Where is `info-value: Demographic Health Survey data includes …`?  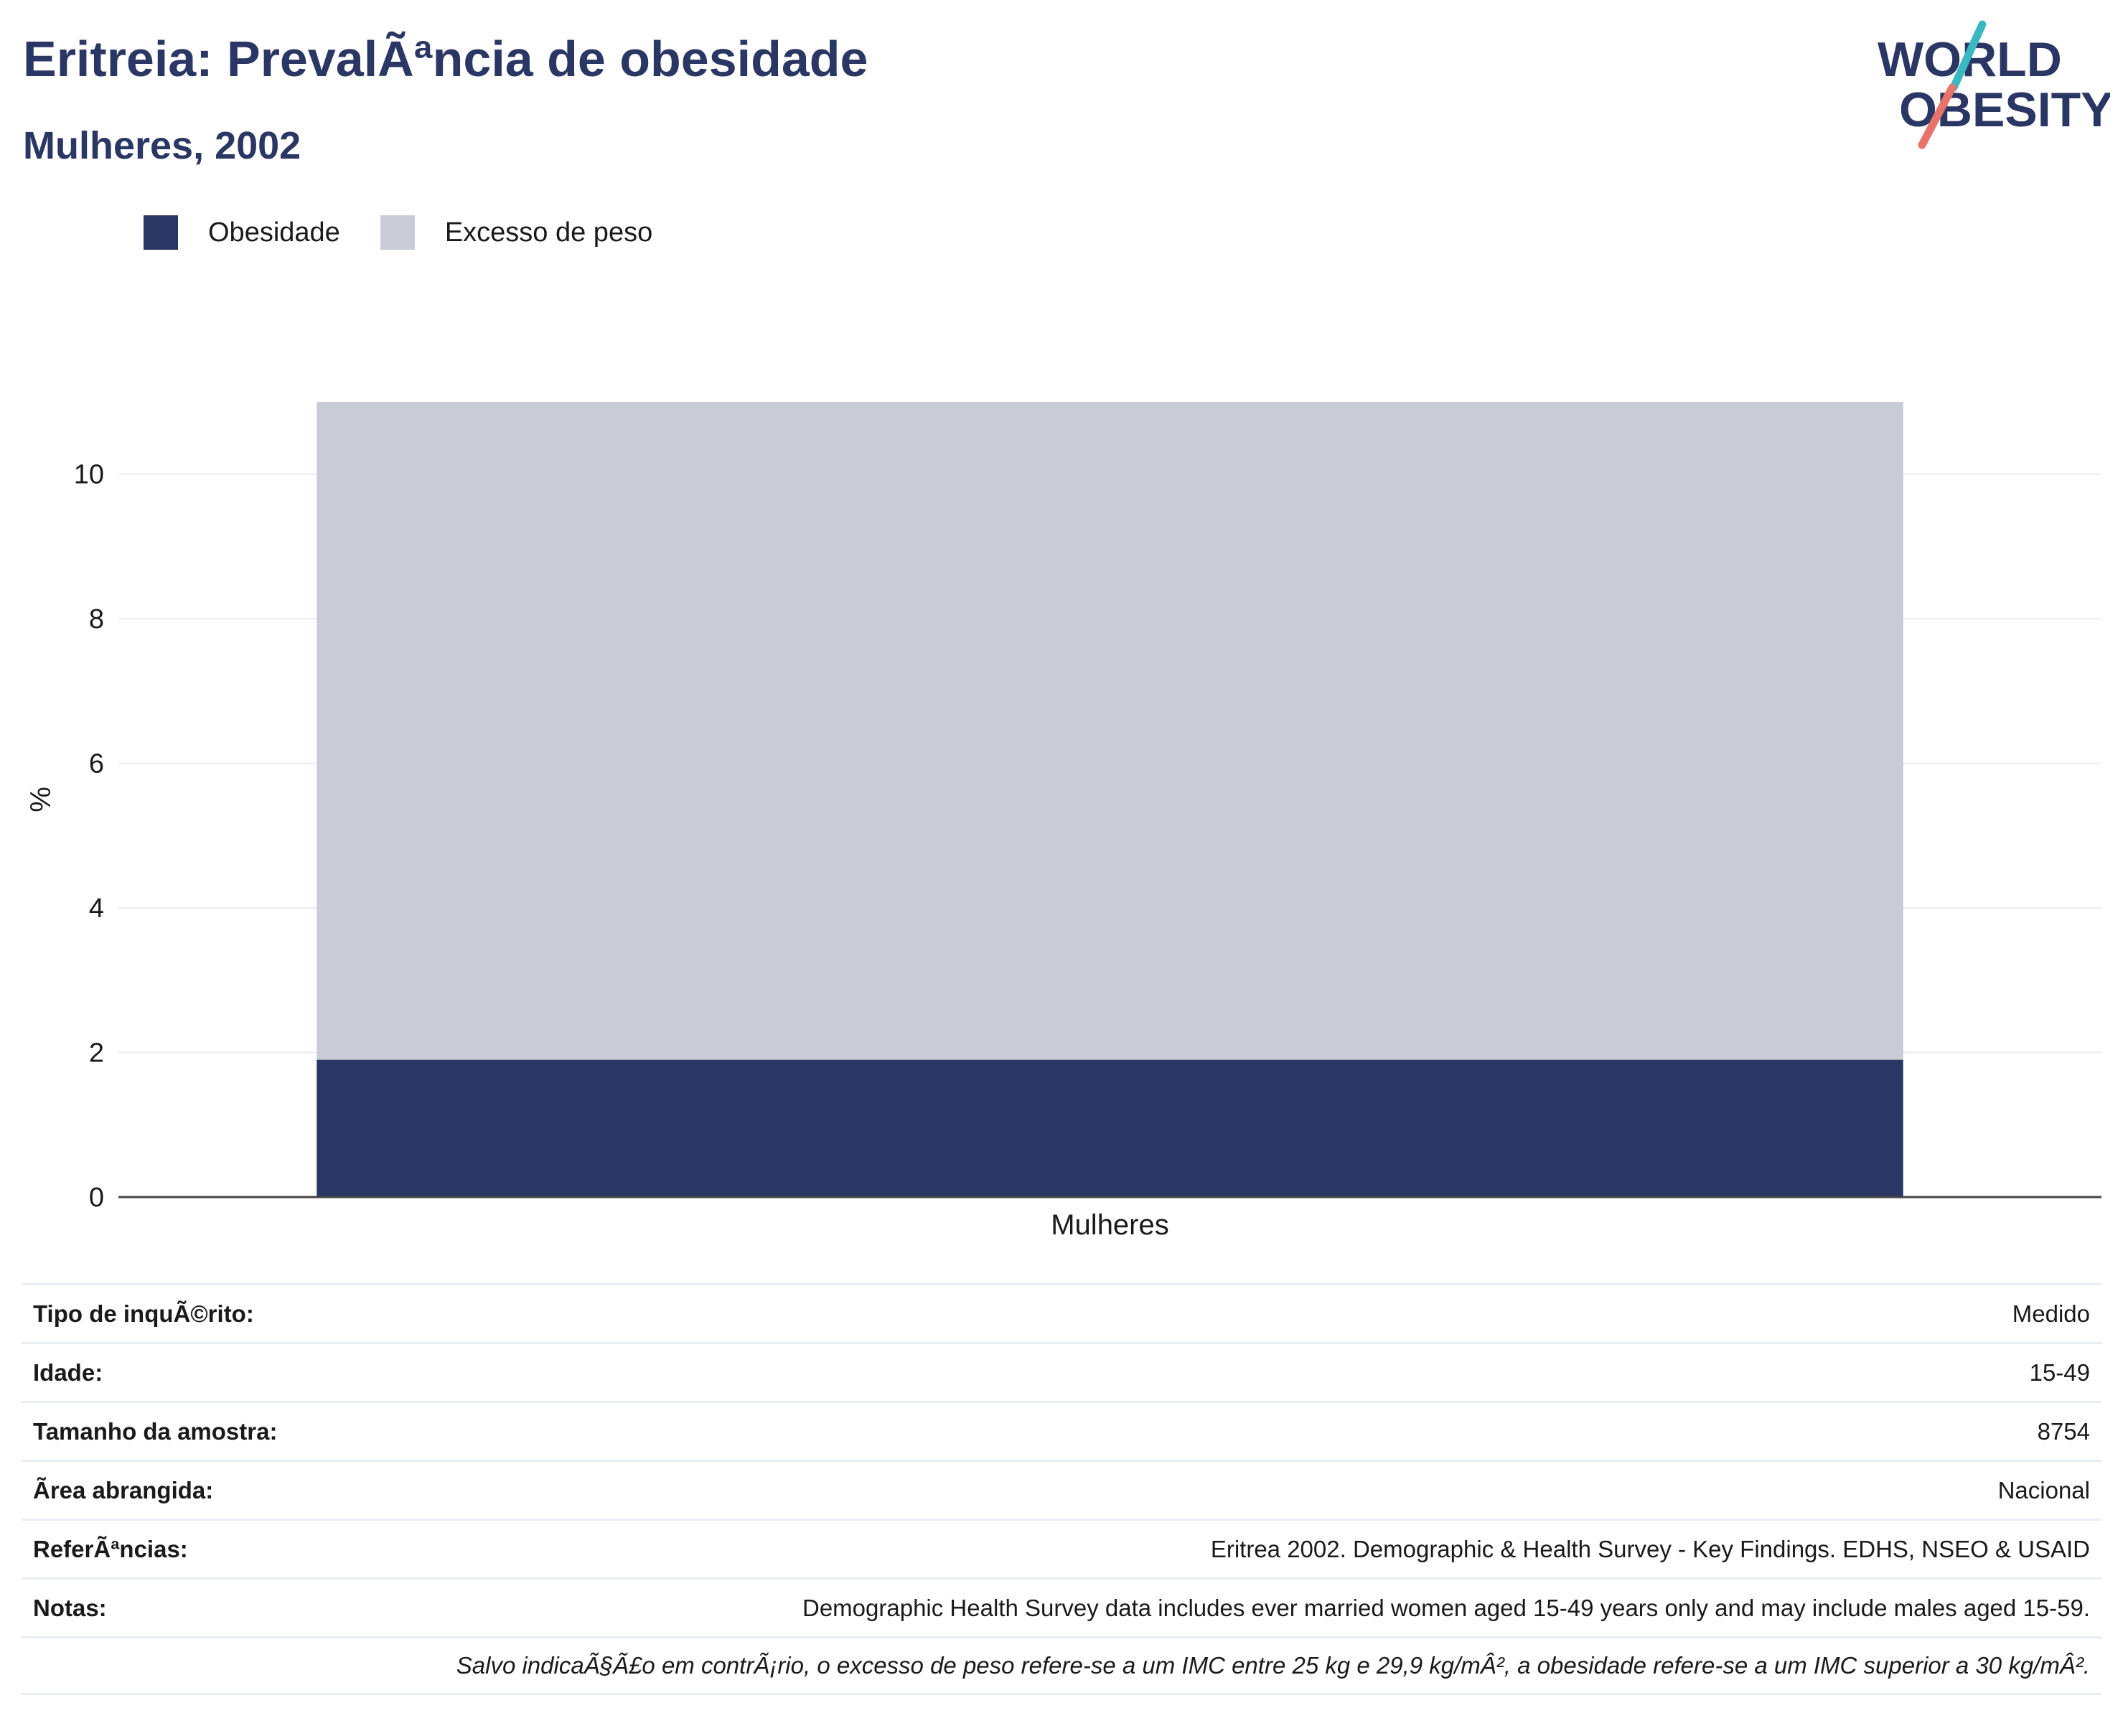 info-value: Demographic Health Survey data includes … is located at coordinates (1446, 1607).